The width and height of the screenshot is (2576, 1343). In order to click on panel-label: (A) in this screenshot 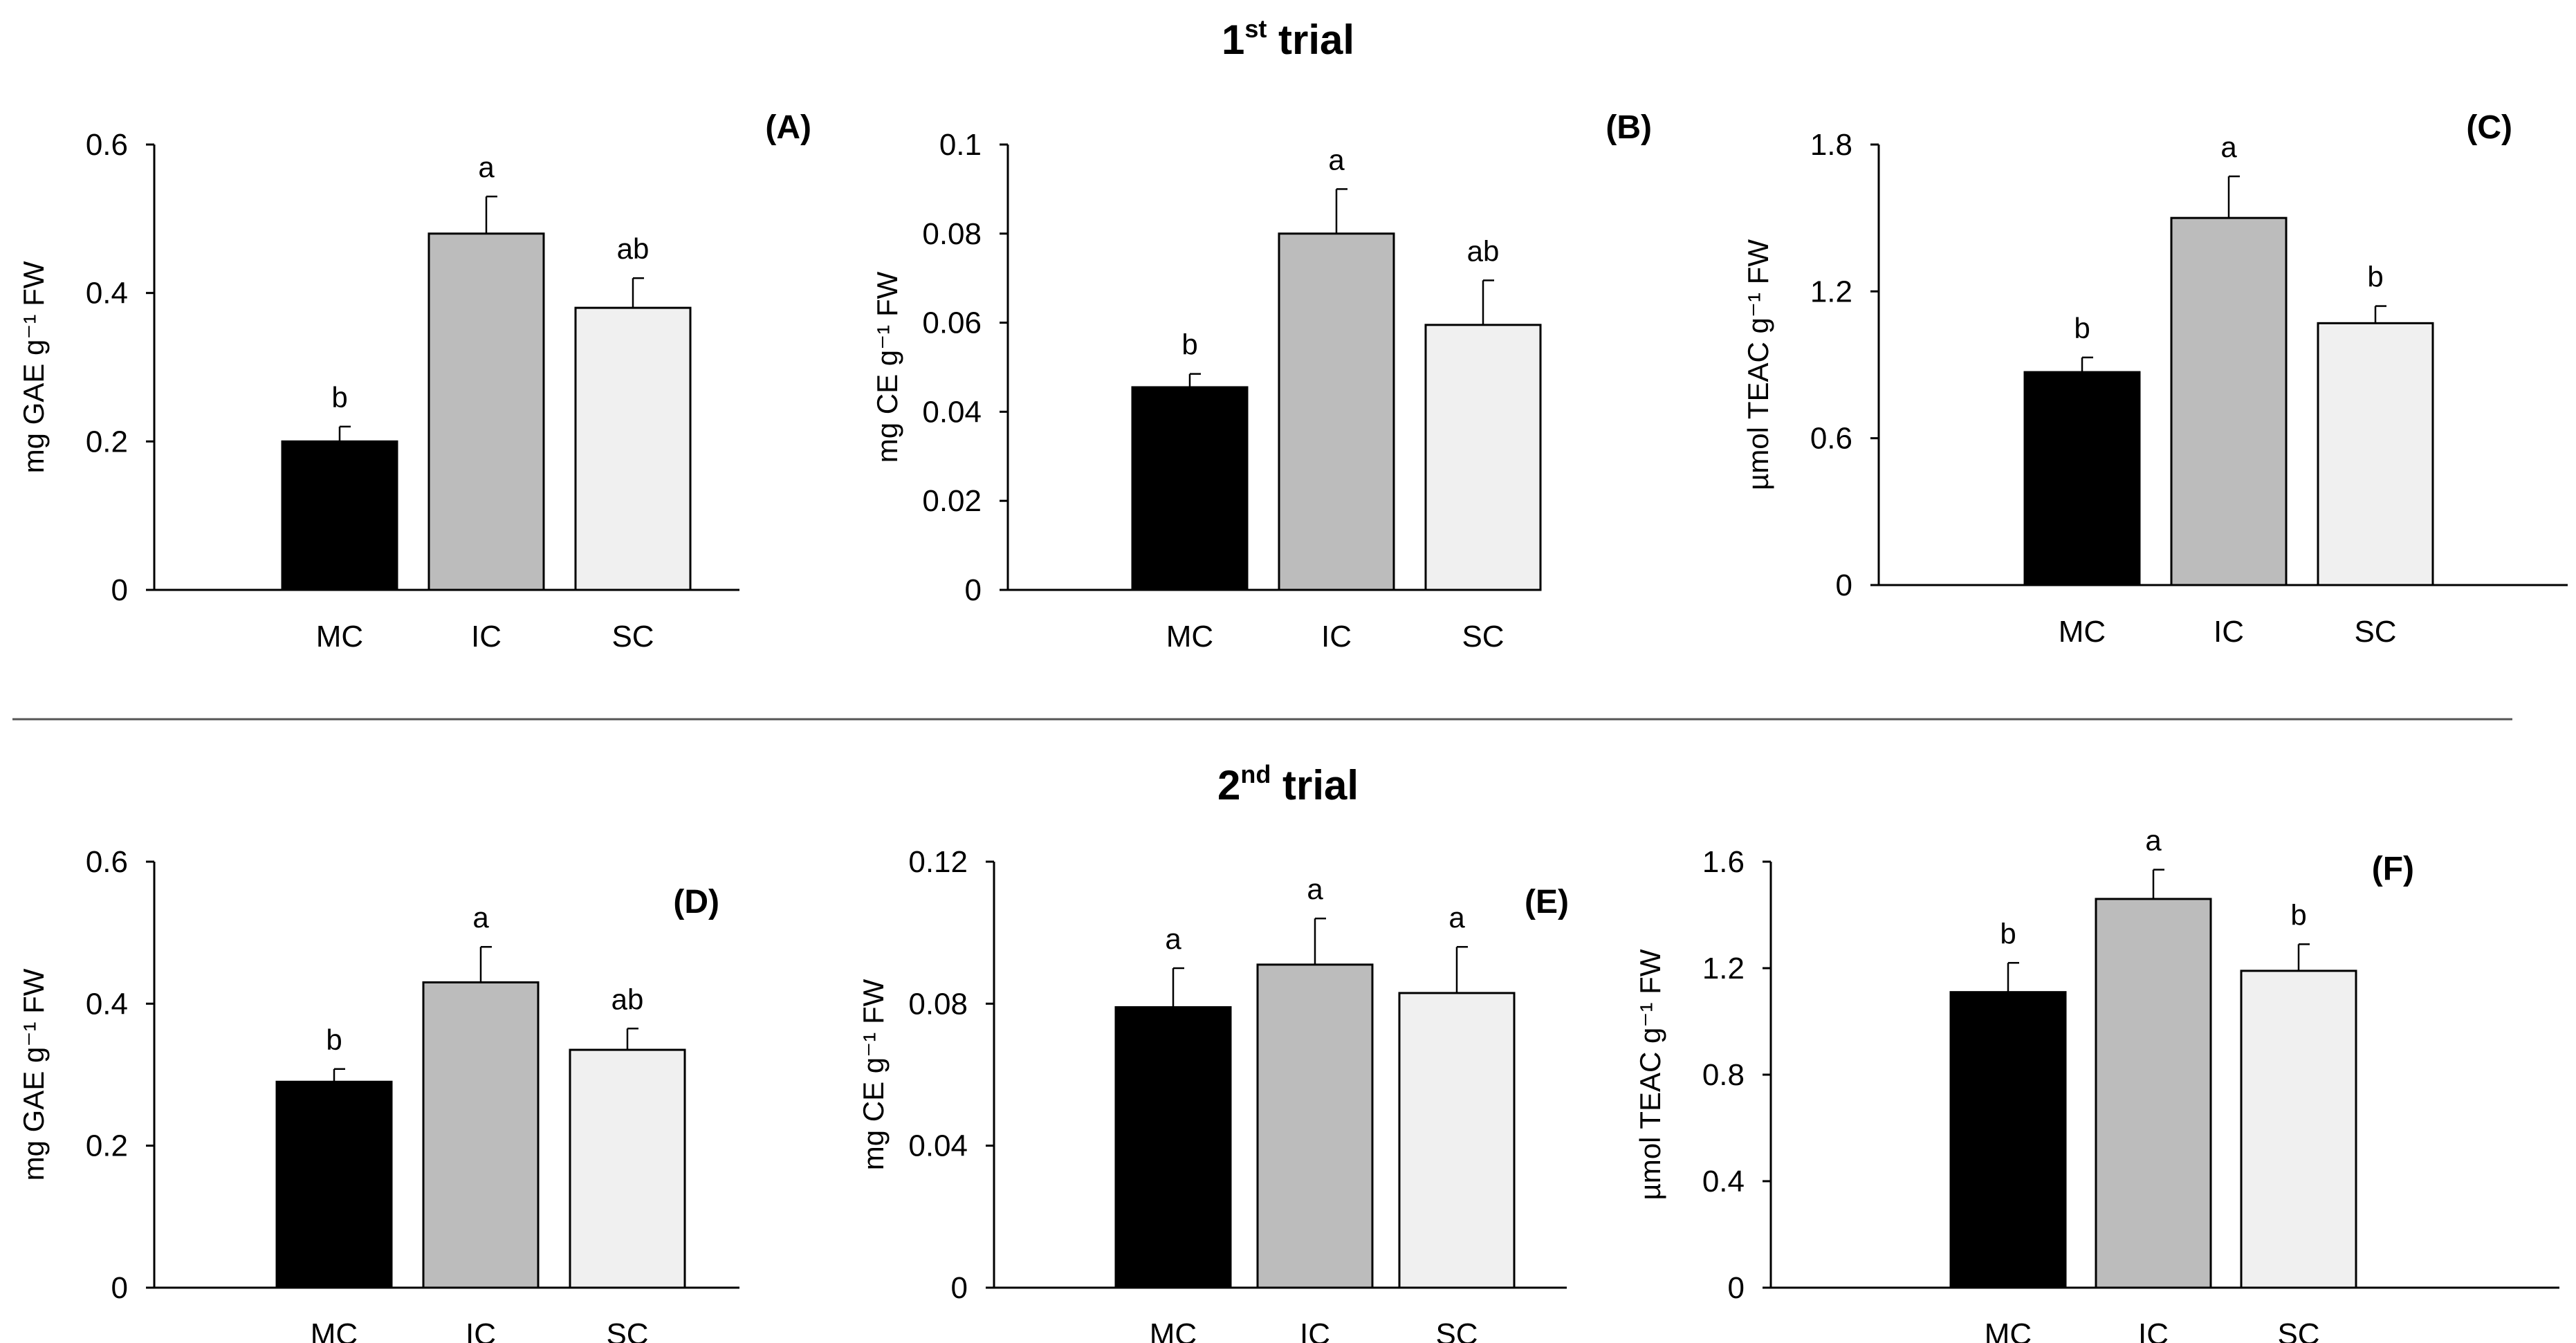, I will do `click(788, 127)`.